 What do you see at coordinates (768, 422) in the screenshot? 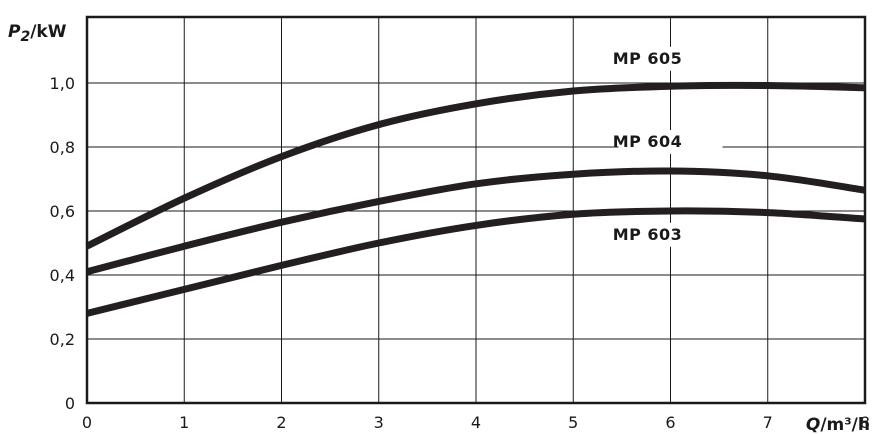
I see `x-tick-label: 7` at bounding box center [768, 422].